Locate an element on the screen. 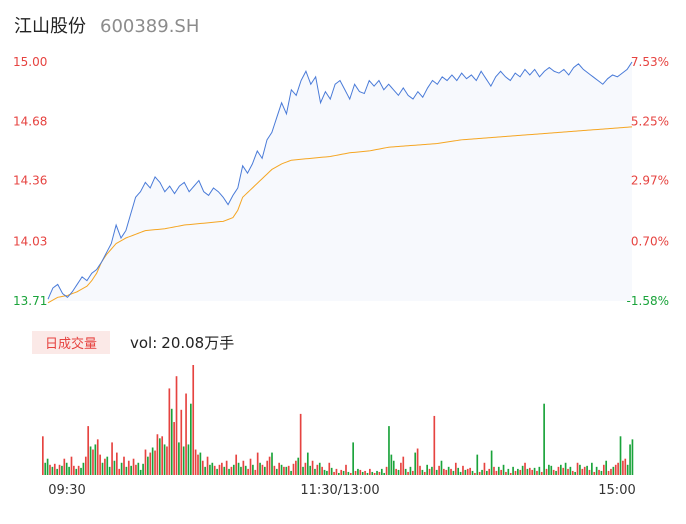 The height and width of the screenshot is (524, 686). volume-readout: vol: 20.08万手 is located at coordinates (182, 342).